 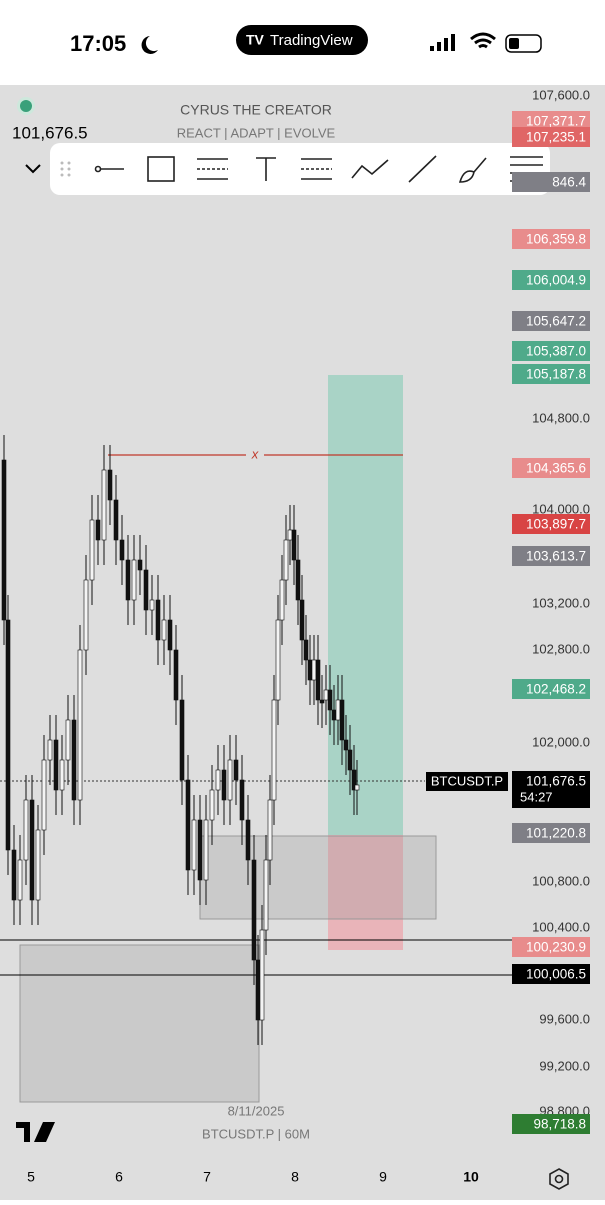 What do you see at coordinates (561, 417) in the screenshot?
I see `price-tick-label: 104,800.0` at bounding box center [561, 417].